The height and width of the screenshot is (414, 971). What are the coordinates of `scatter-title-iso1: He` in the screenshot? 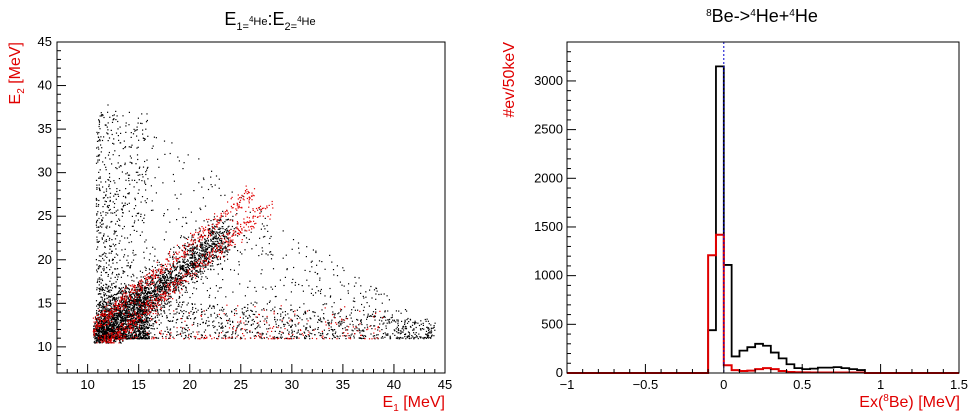 It's located at (260, 22).